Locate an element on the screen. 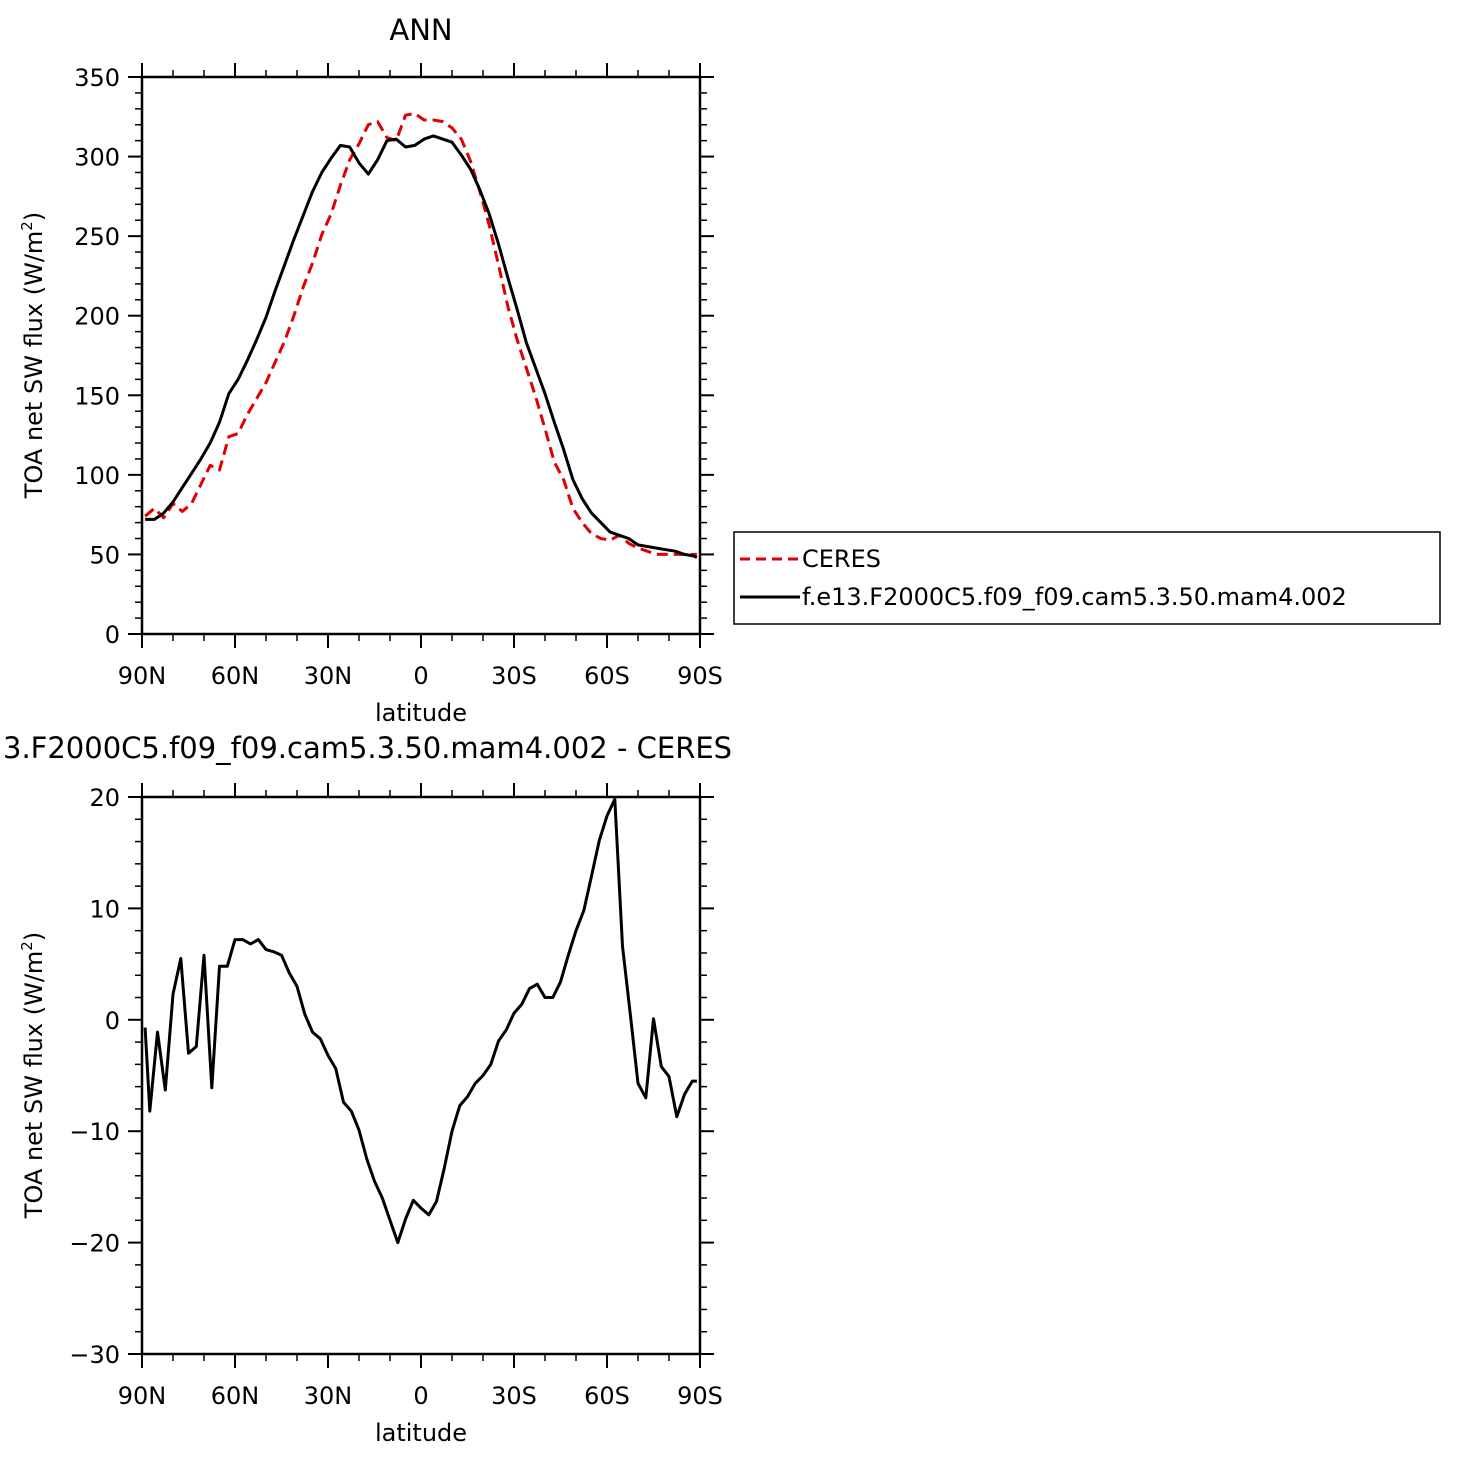 The height and width of the screenshot is (1458, 1460). top-chart-y-axis-title: TOA net SW flux (W/m2) is located at coordinates (33, 355).